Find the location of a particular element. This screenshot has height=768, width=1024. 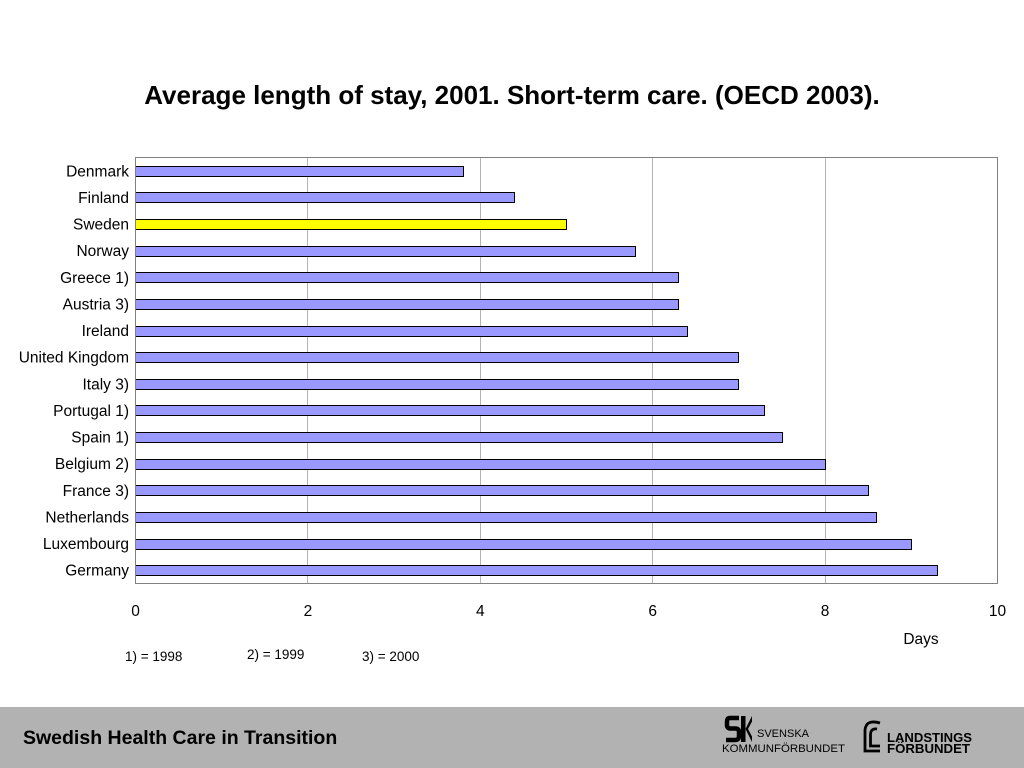

footnote-1: 1) = 1998 is located at coordinates (154, 656).